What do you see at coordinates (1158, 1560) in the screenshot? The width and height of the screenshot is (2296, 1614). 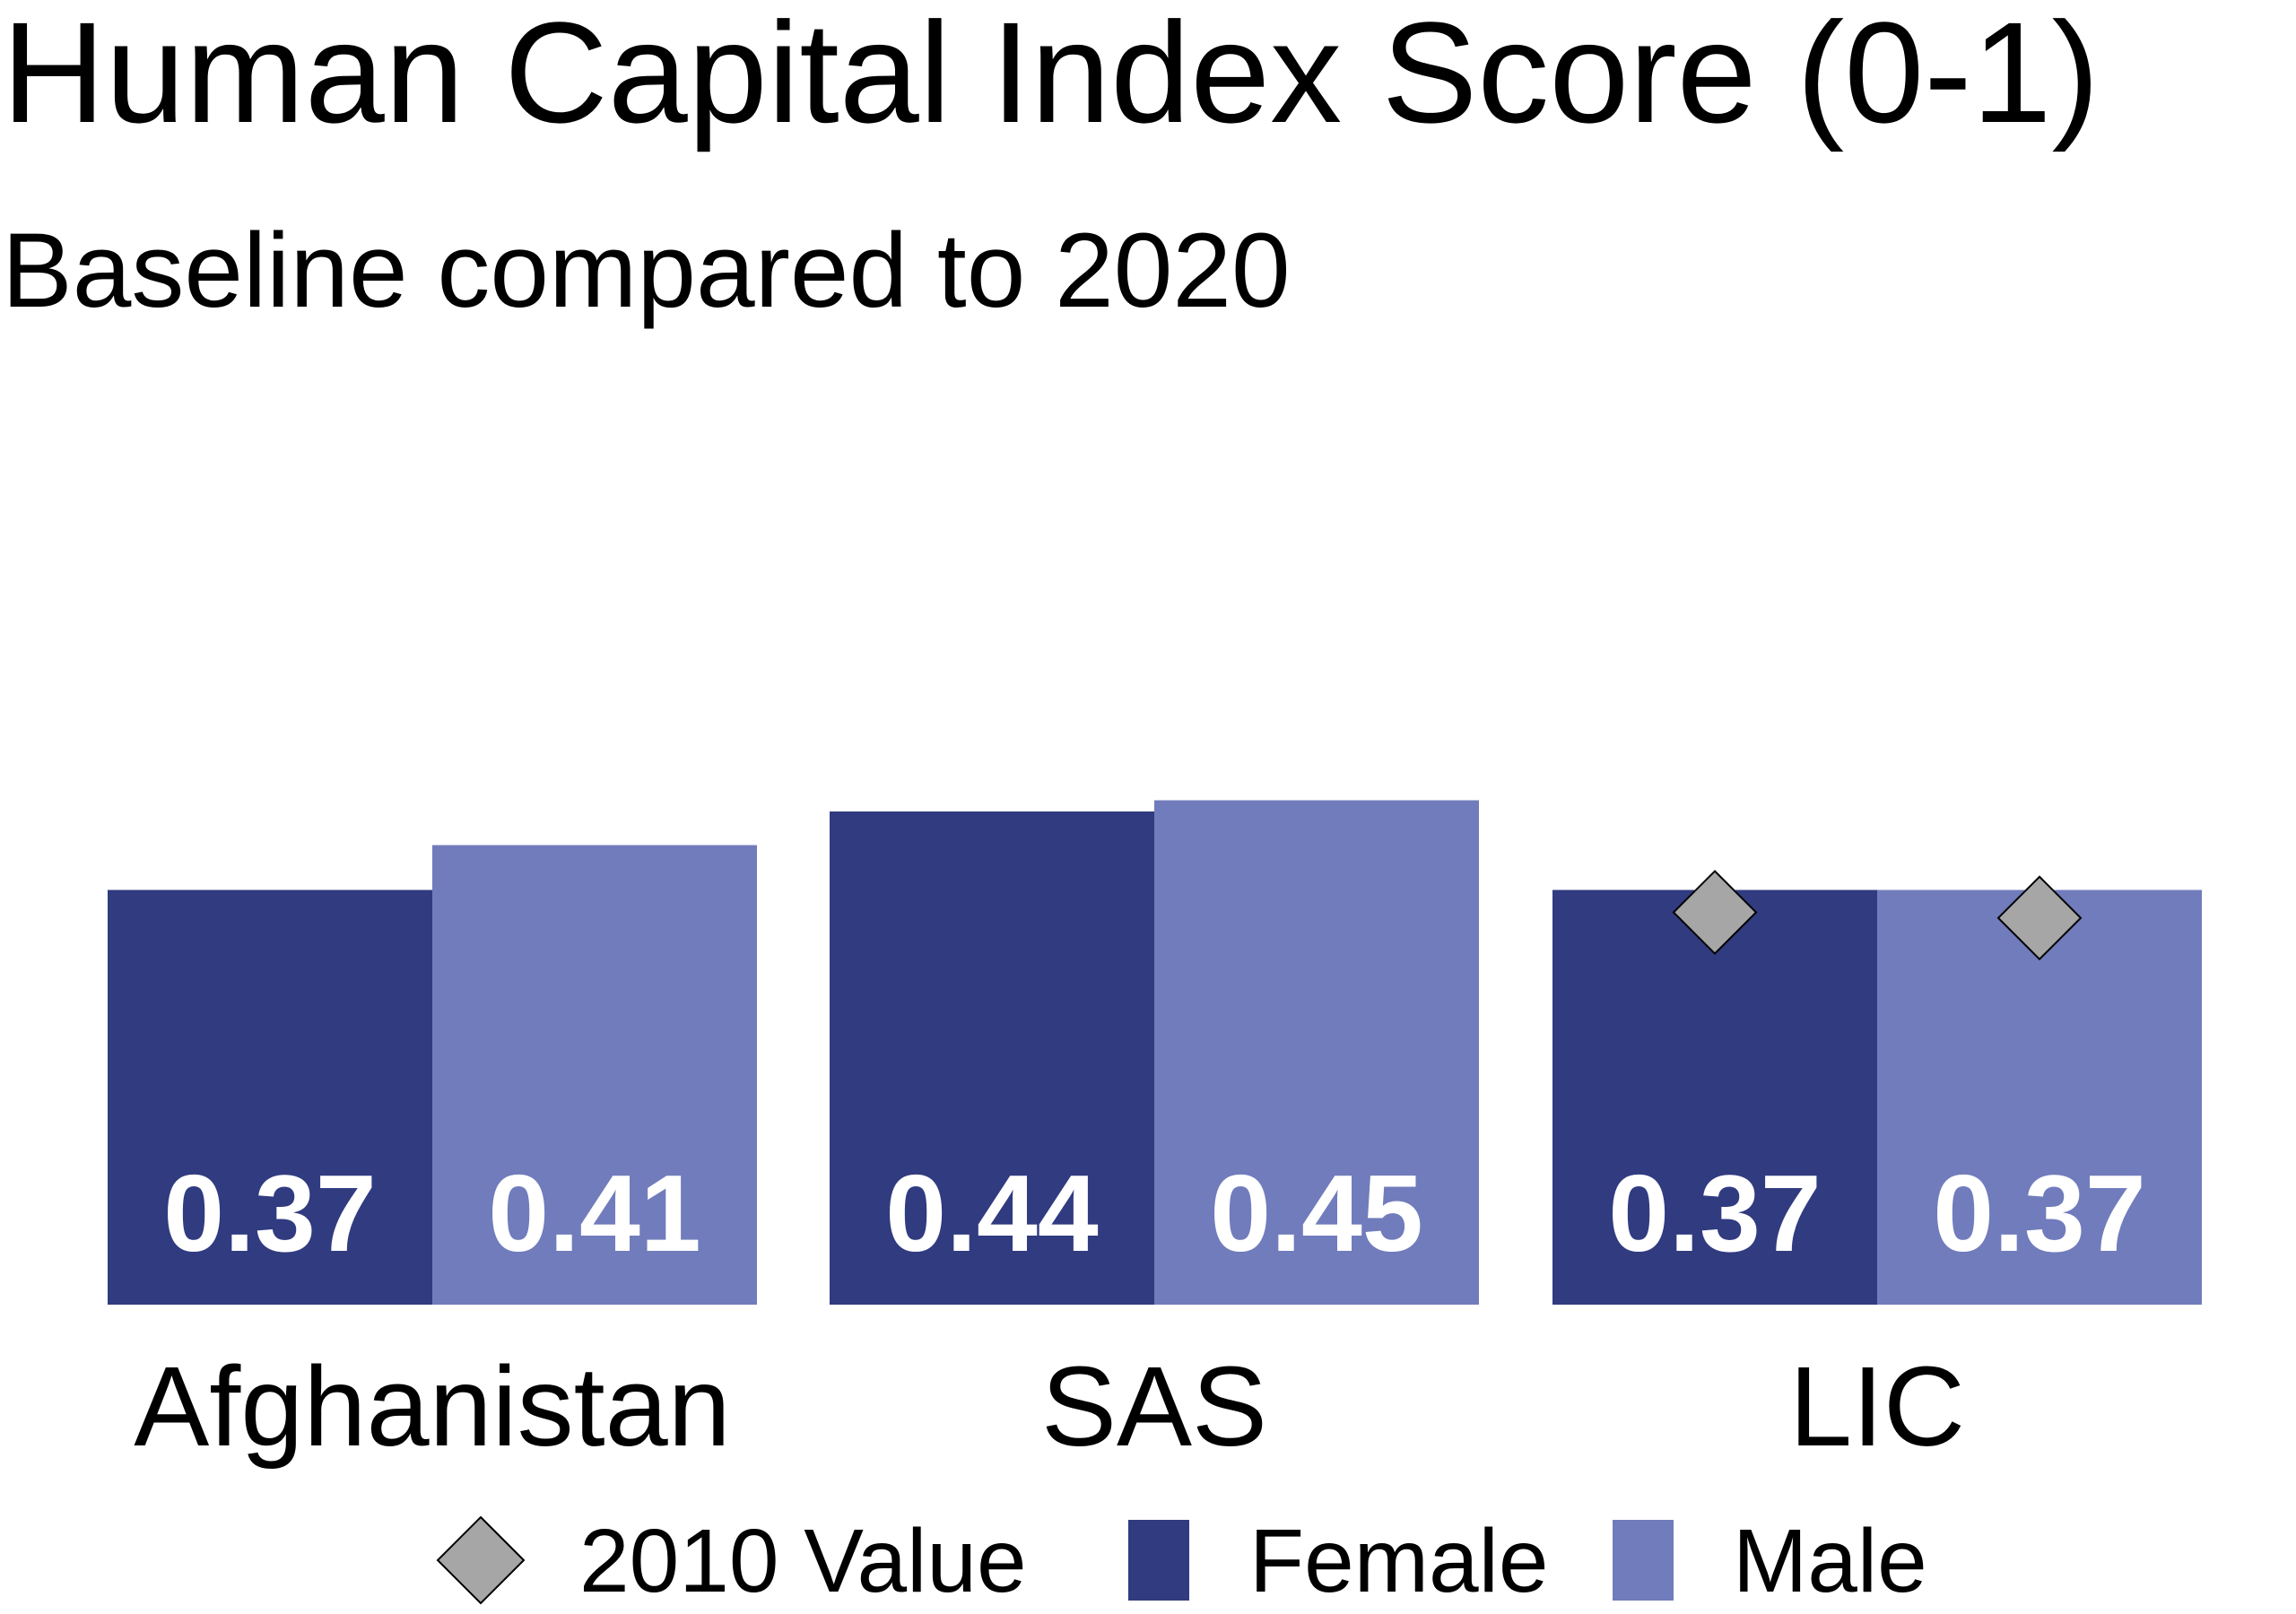 I see `legend-symbol-female` at bounding box center [1158, 1560].